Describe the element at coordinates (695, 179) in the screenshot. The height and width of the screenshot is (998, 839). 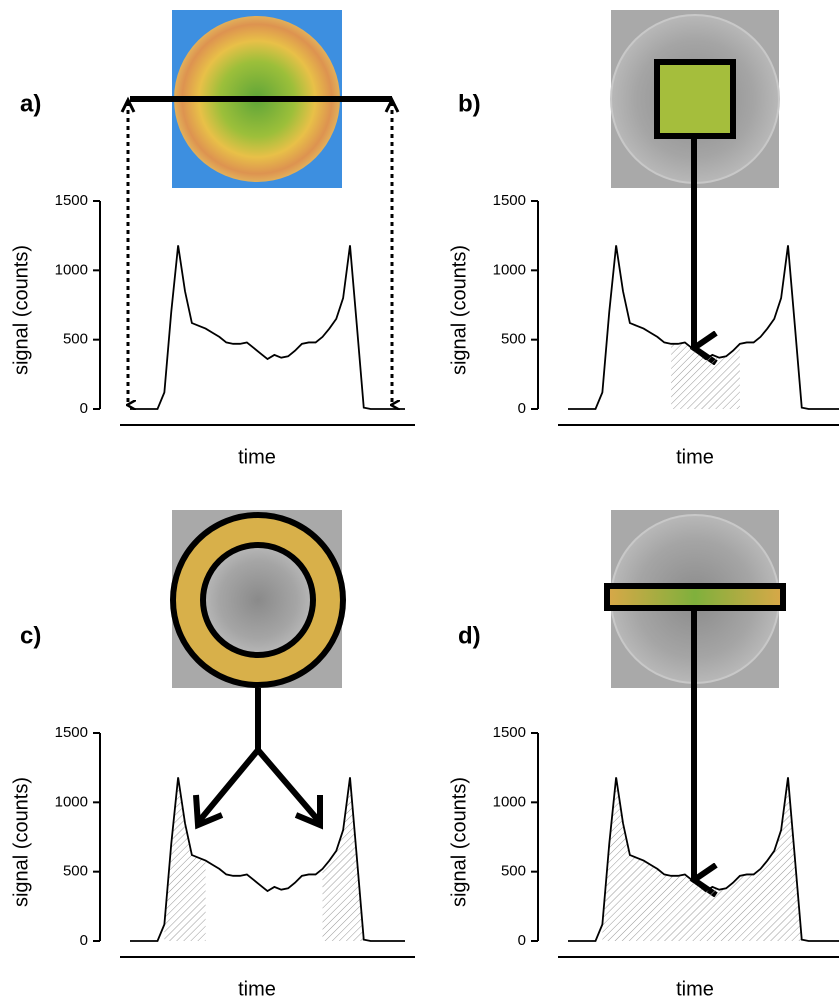
I see `image-b` at that location.